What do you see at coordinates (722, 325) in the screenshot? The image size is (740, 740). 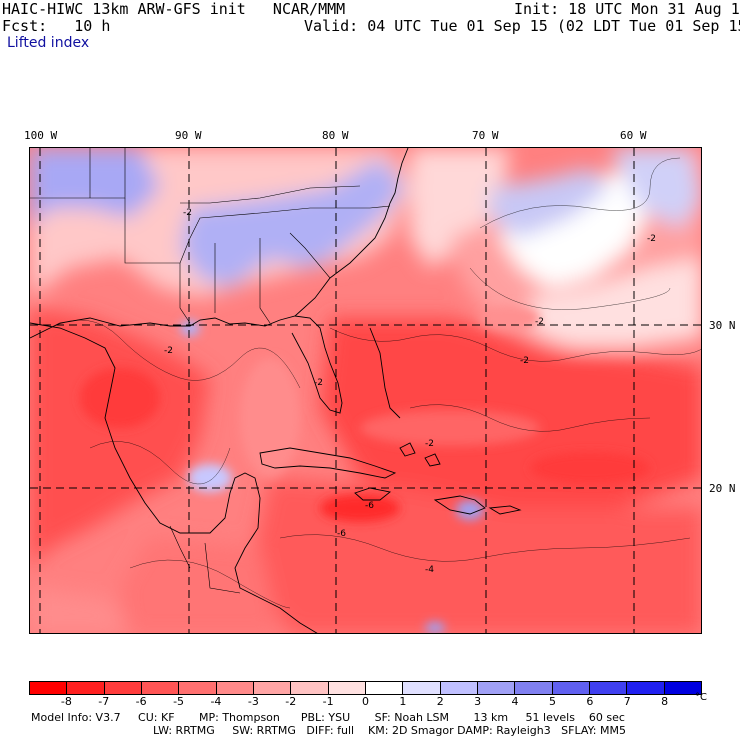 I see `lat-label-30n: 30 N` at bounding box center [722, 325].